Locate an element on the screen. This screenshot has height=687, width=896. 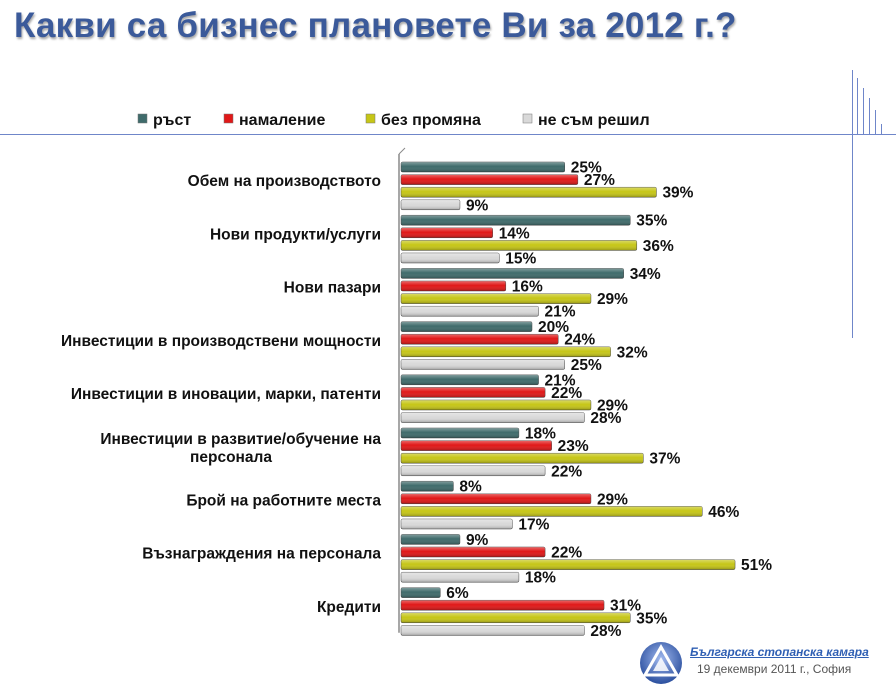
page-title: Какви са бизнес плановете Ви за 2012 г.? is located at coordinates (375, 25).